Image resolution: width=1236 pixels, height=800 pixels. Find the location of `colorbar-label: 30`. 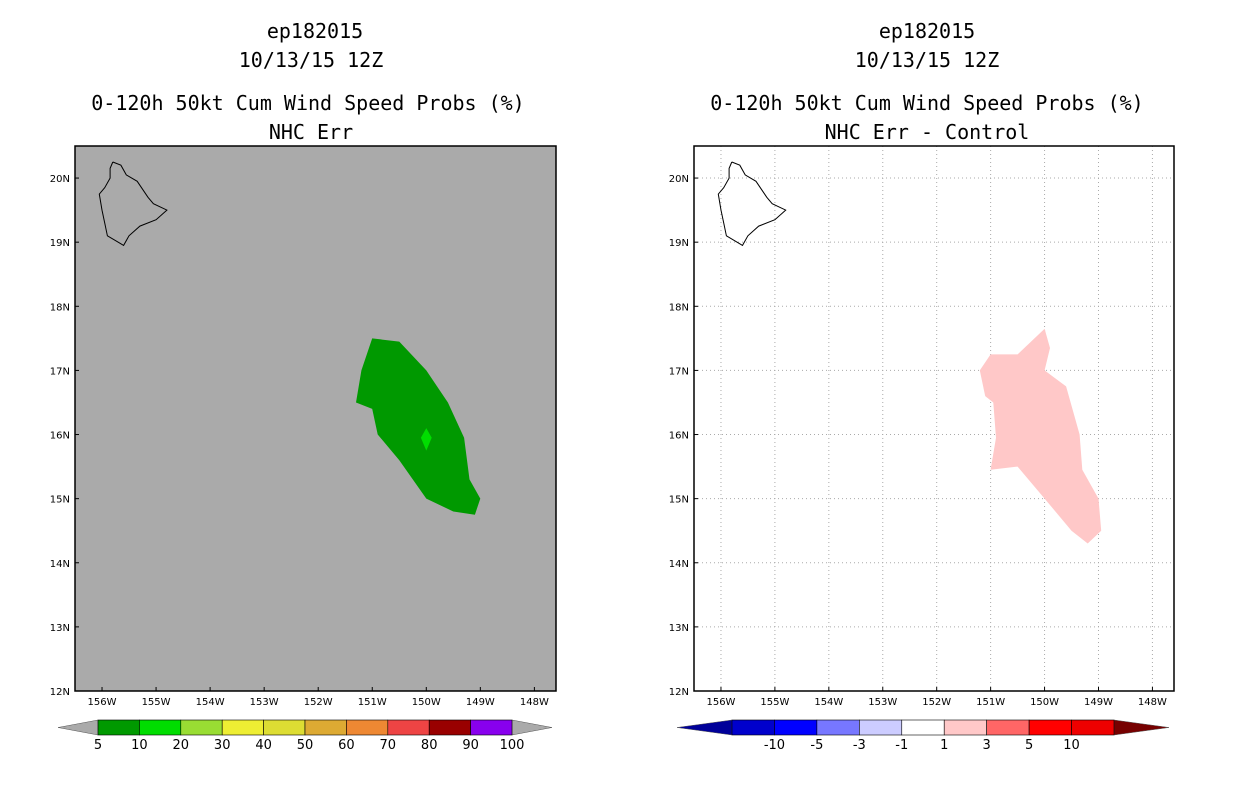

colorbar-label: 30 is located at coordinates (222, 745).